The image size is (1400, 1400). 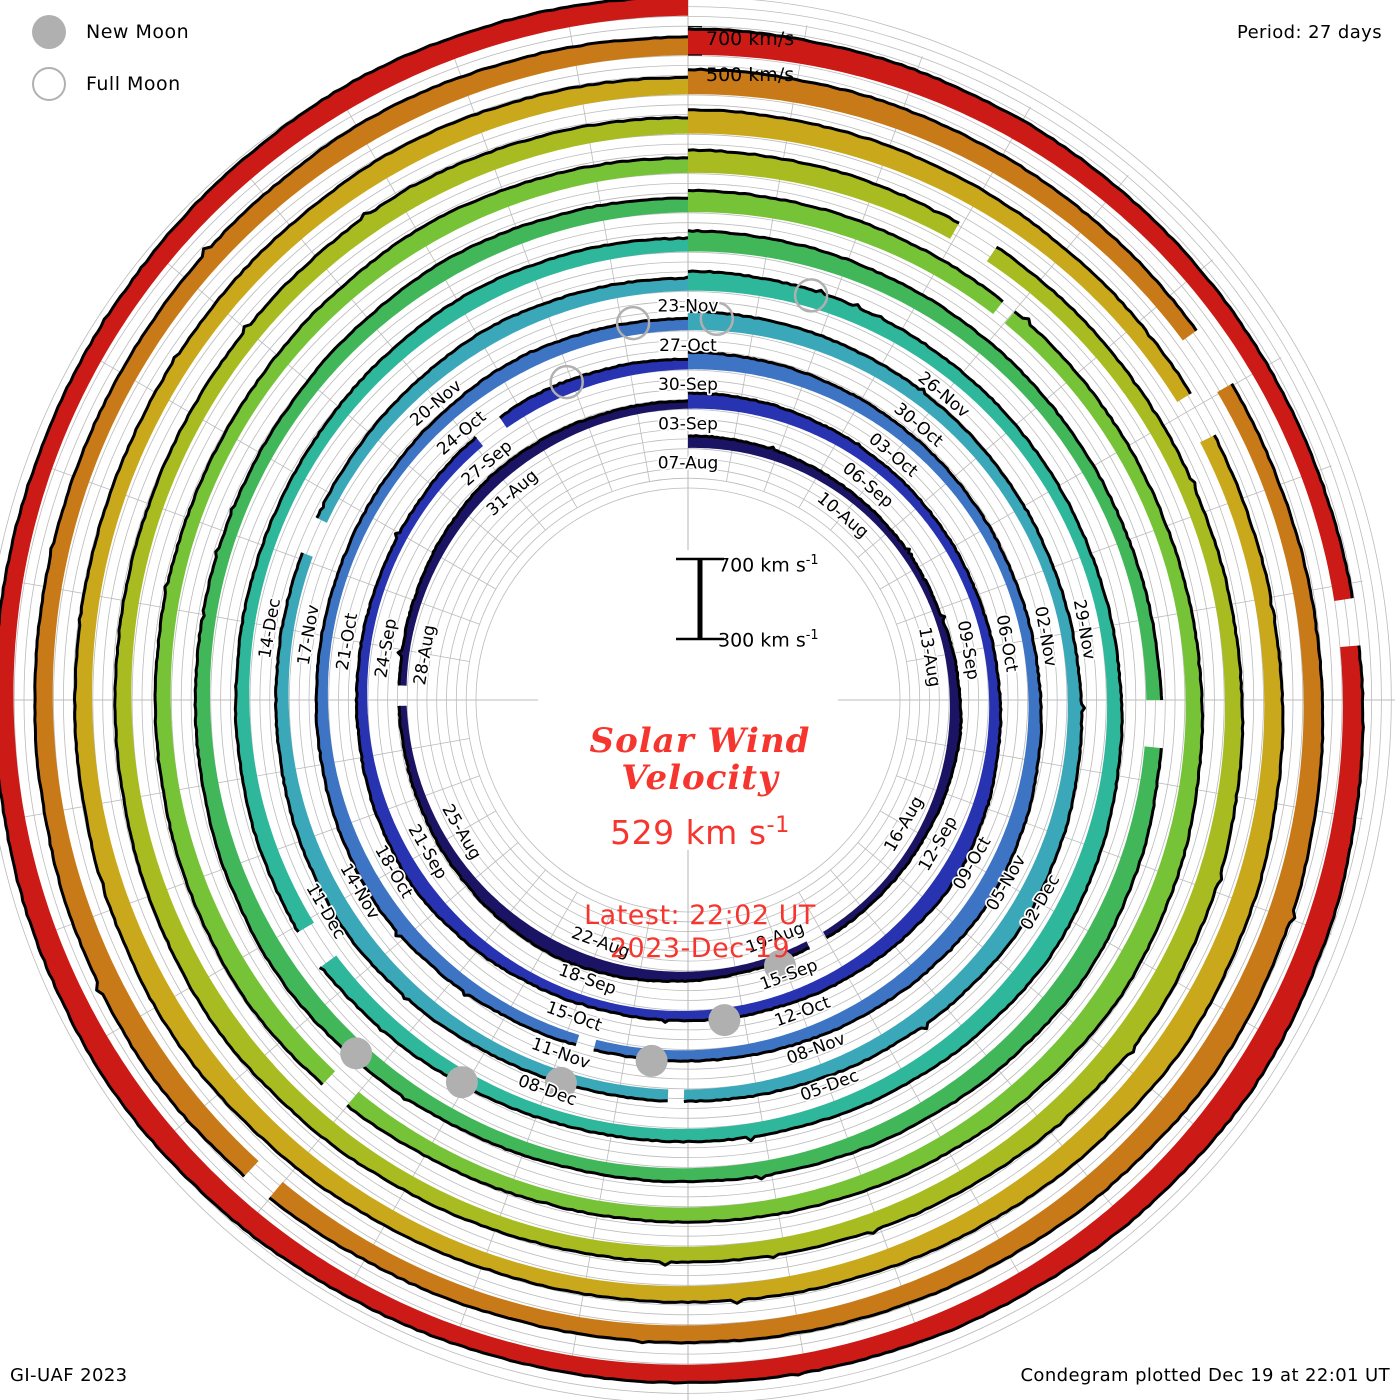 What do you see at coordinates (700, 916) in the screenshot?
I see `latest-time: Latest: 22:02 UT` at bounding box center [700, 916].